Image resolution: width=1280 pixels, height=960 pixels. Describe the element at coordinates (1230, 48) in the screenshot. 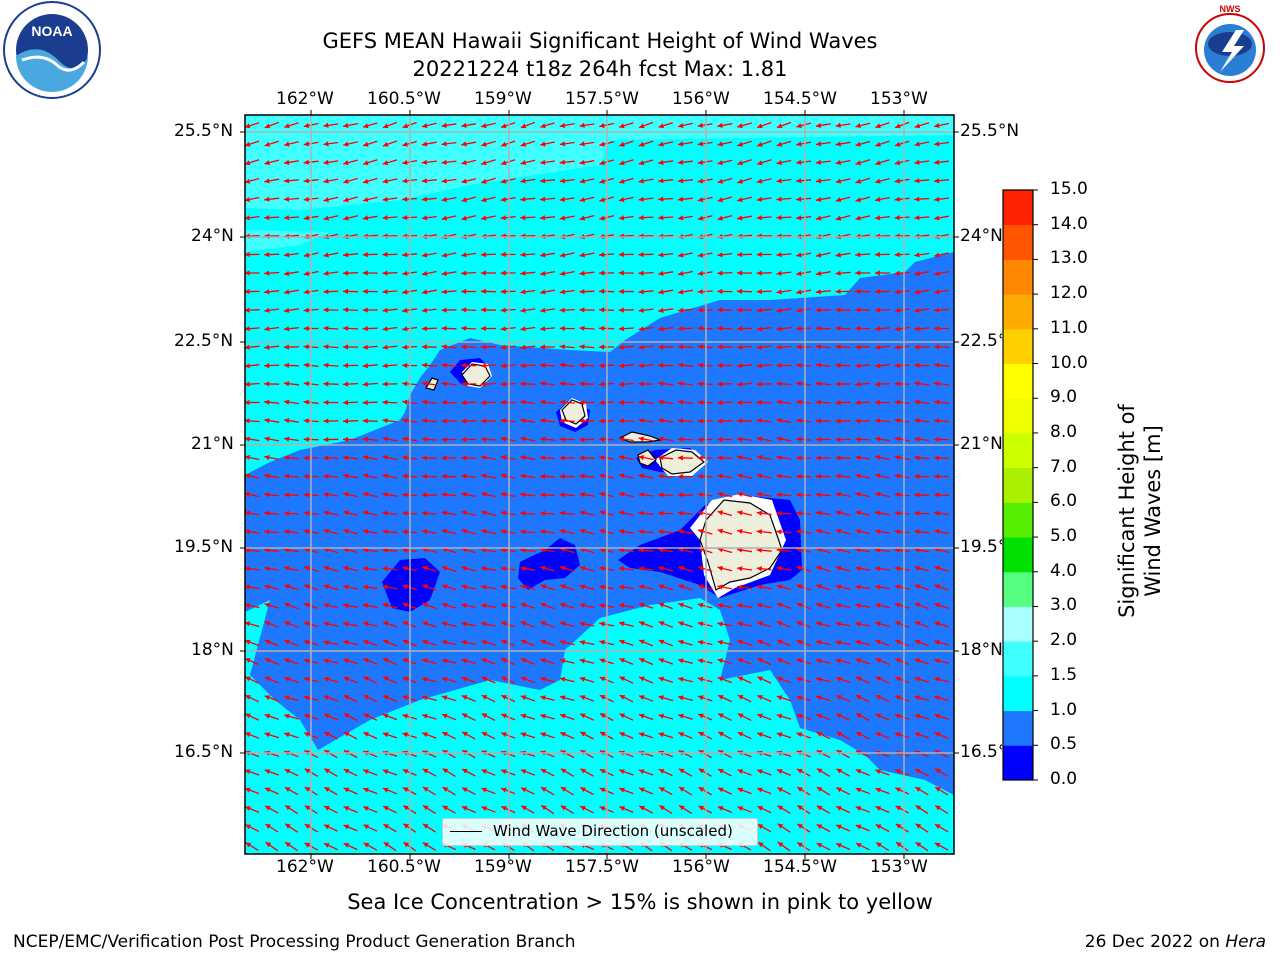

I see `nws-logo: NWS` at that location.